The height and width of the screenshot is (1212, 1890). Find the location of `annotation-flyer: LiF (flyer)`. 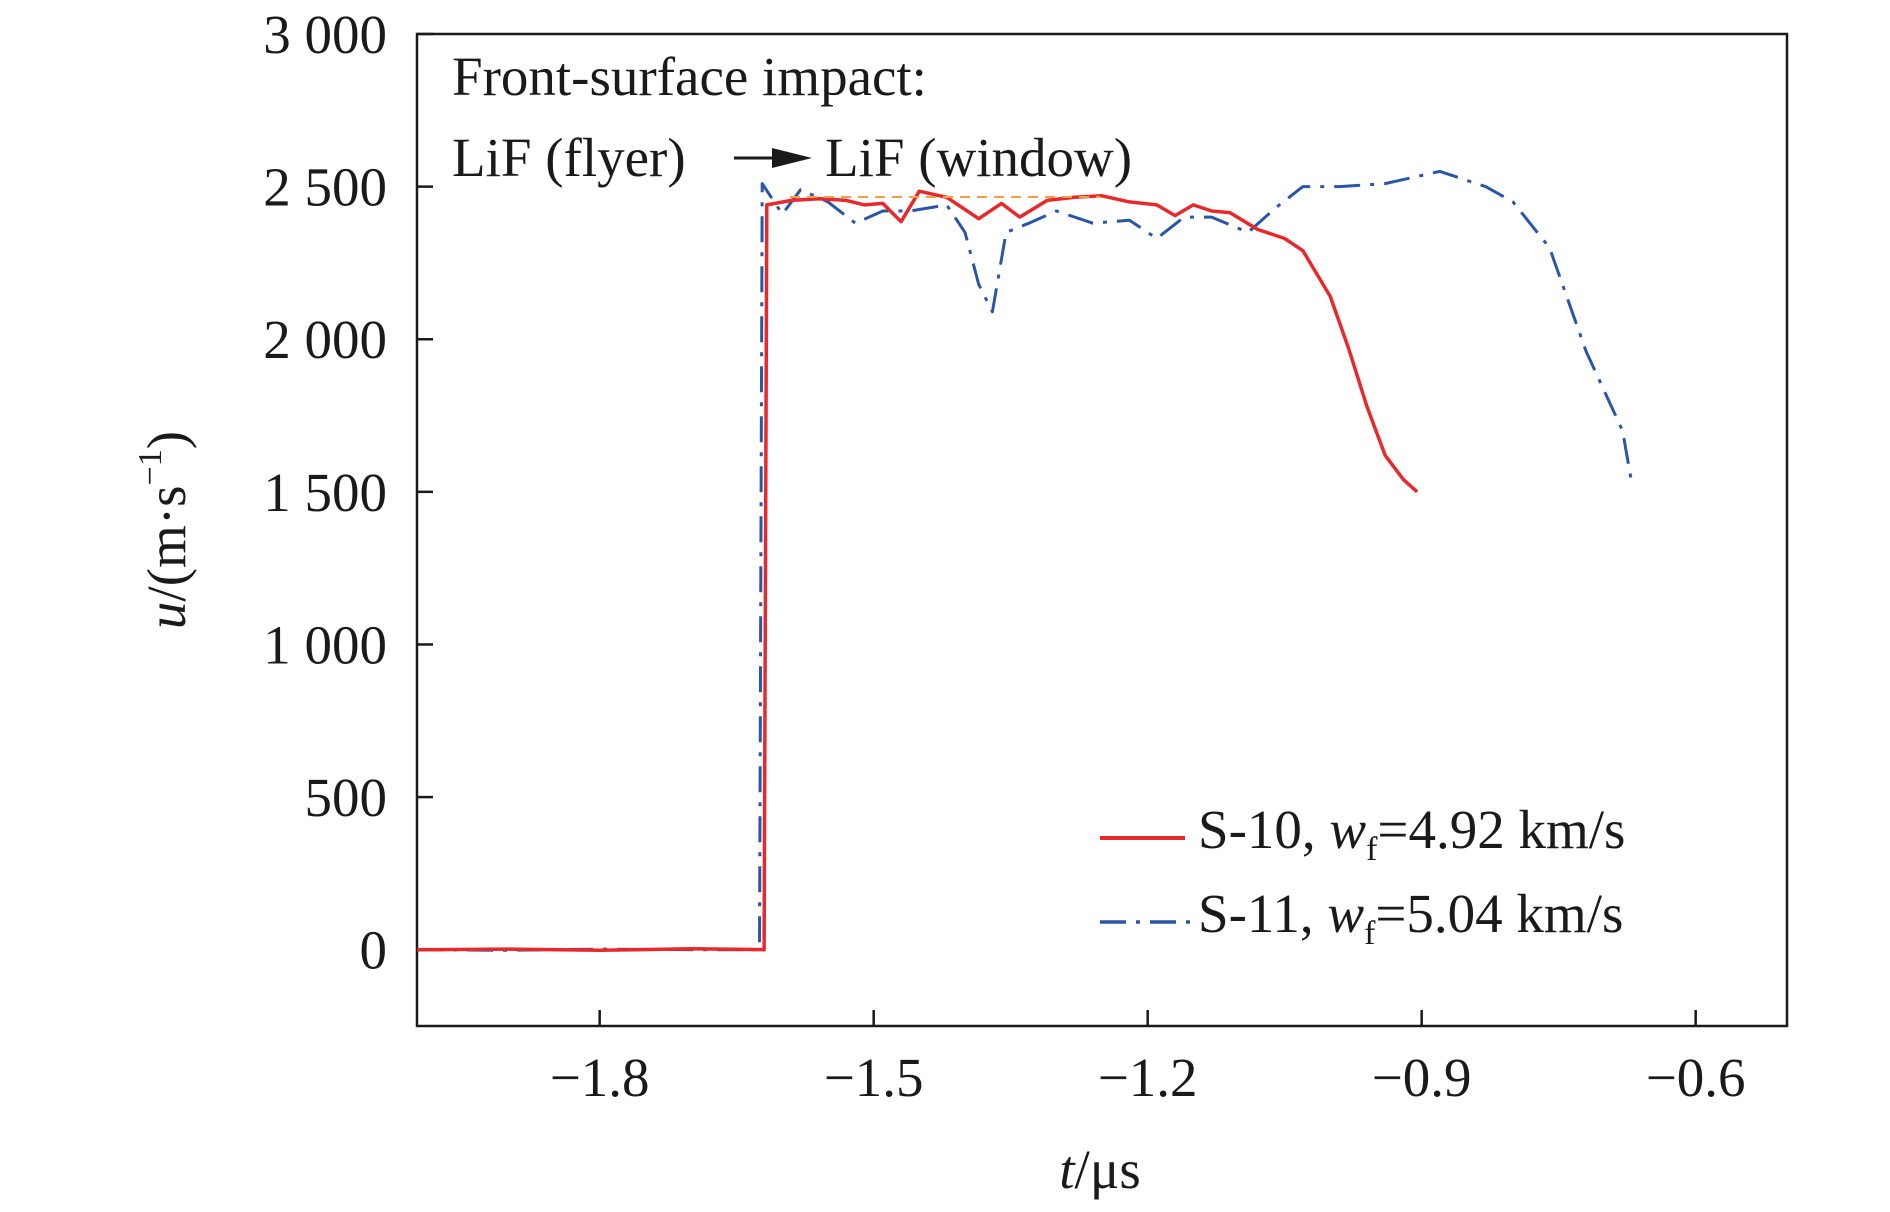

annotation-flyer: LiF (flyer) is located at coordinates (569, 157).